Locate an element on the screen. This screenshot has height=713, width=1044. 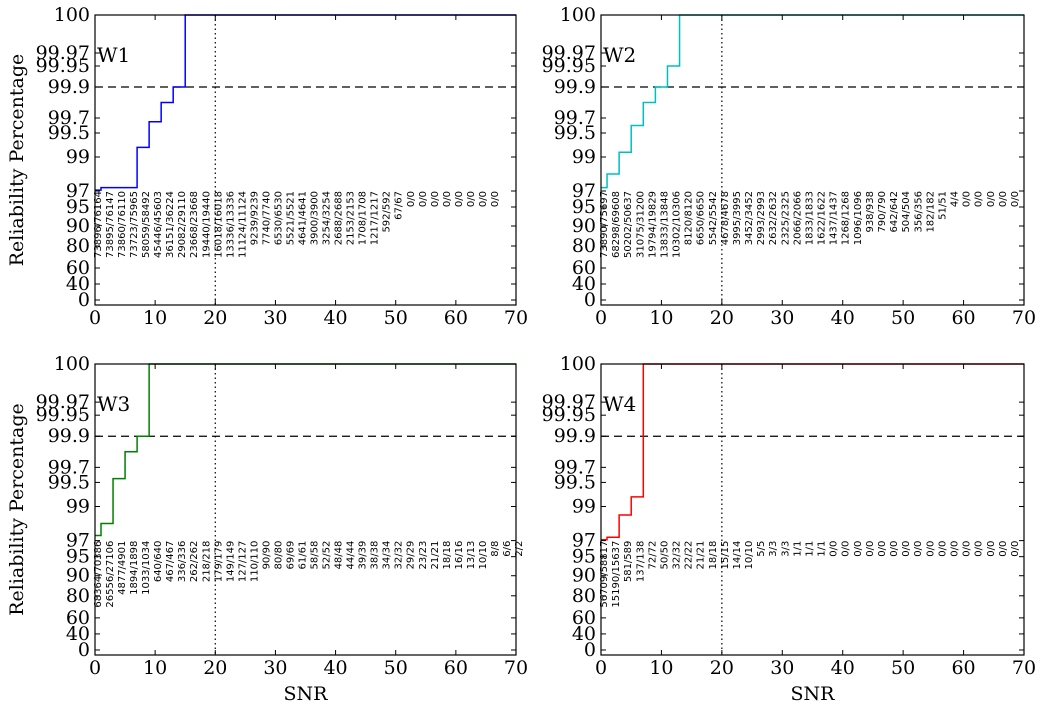
count-label: 790/790 is located at coordinates (882, 212).